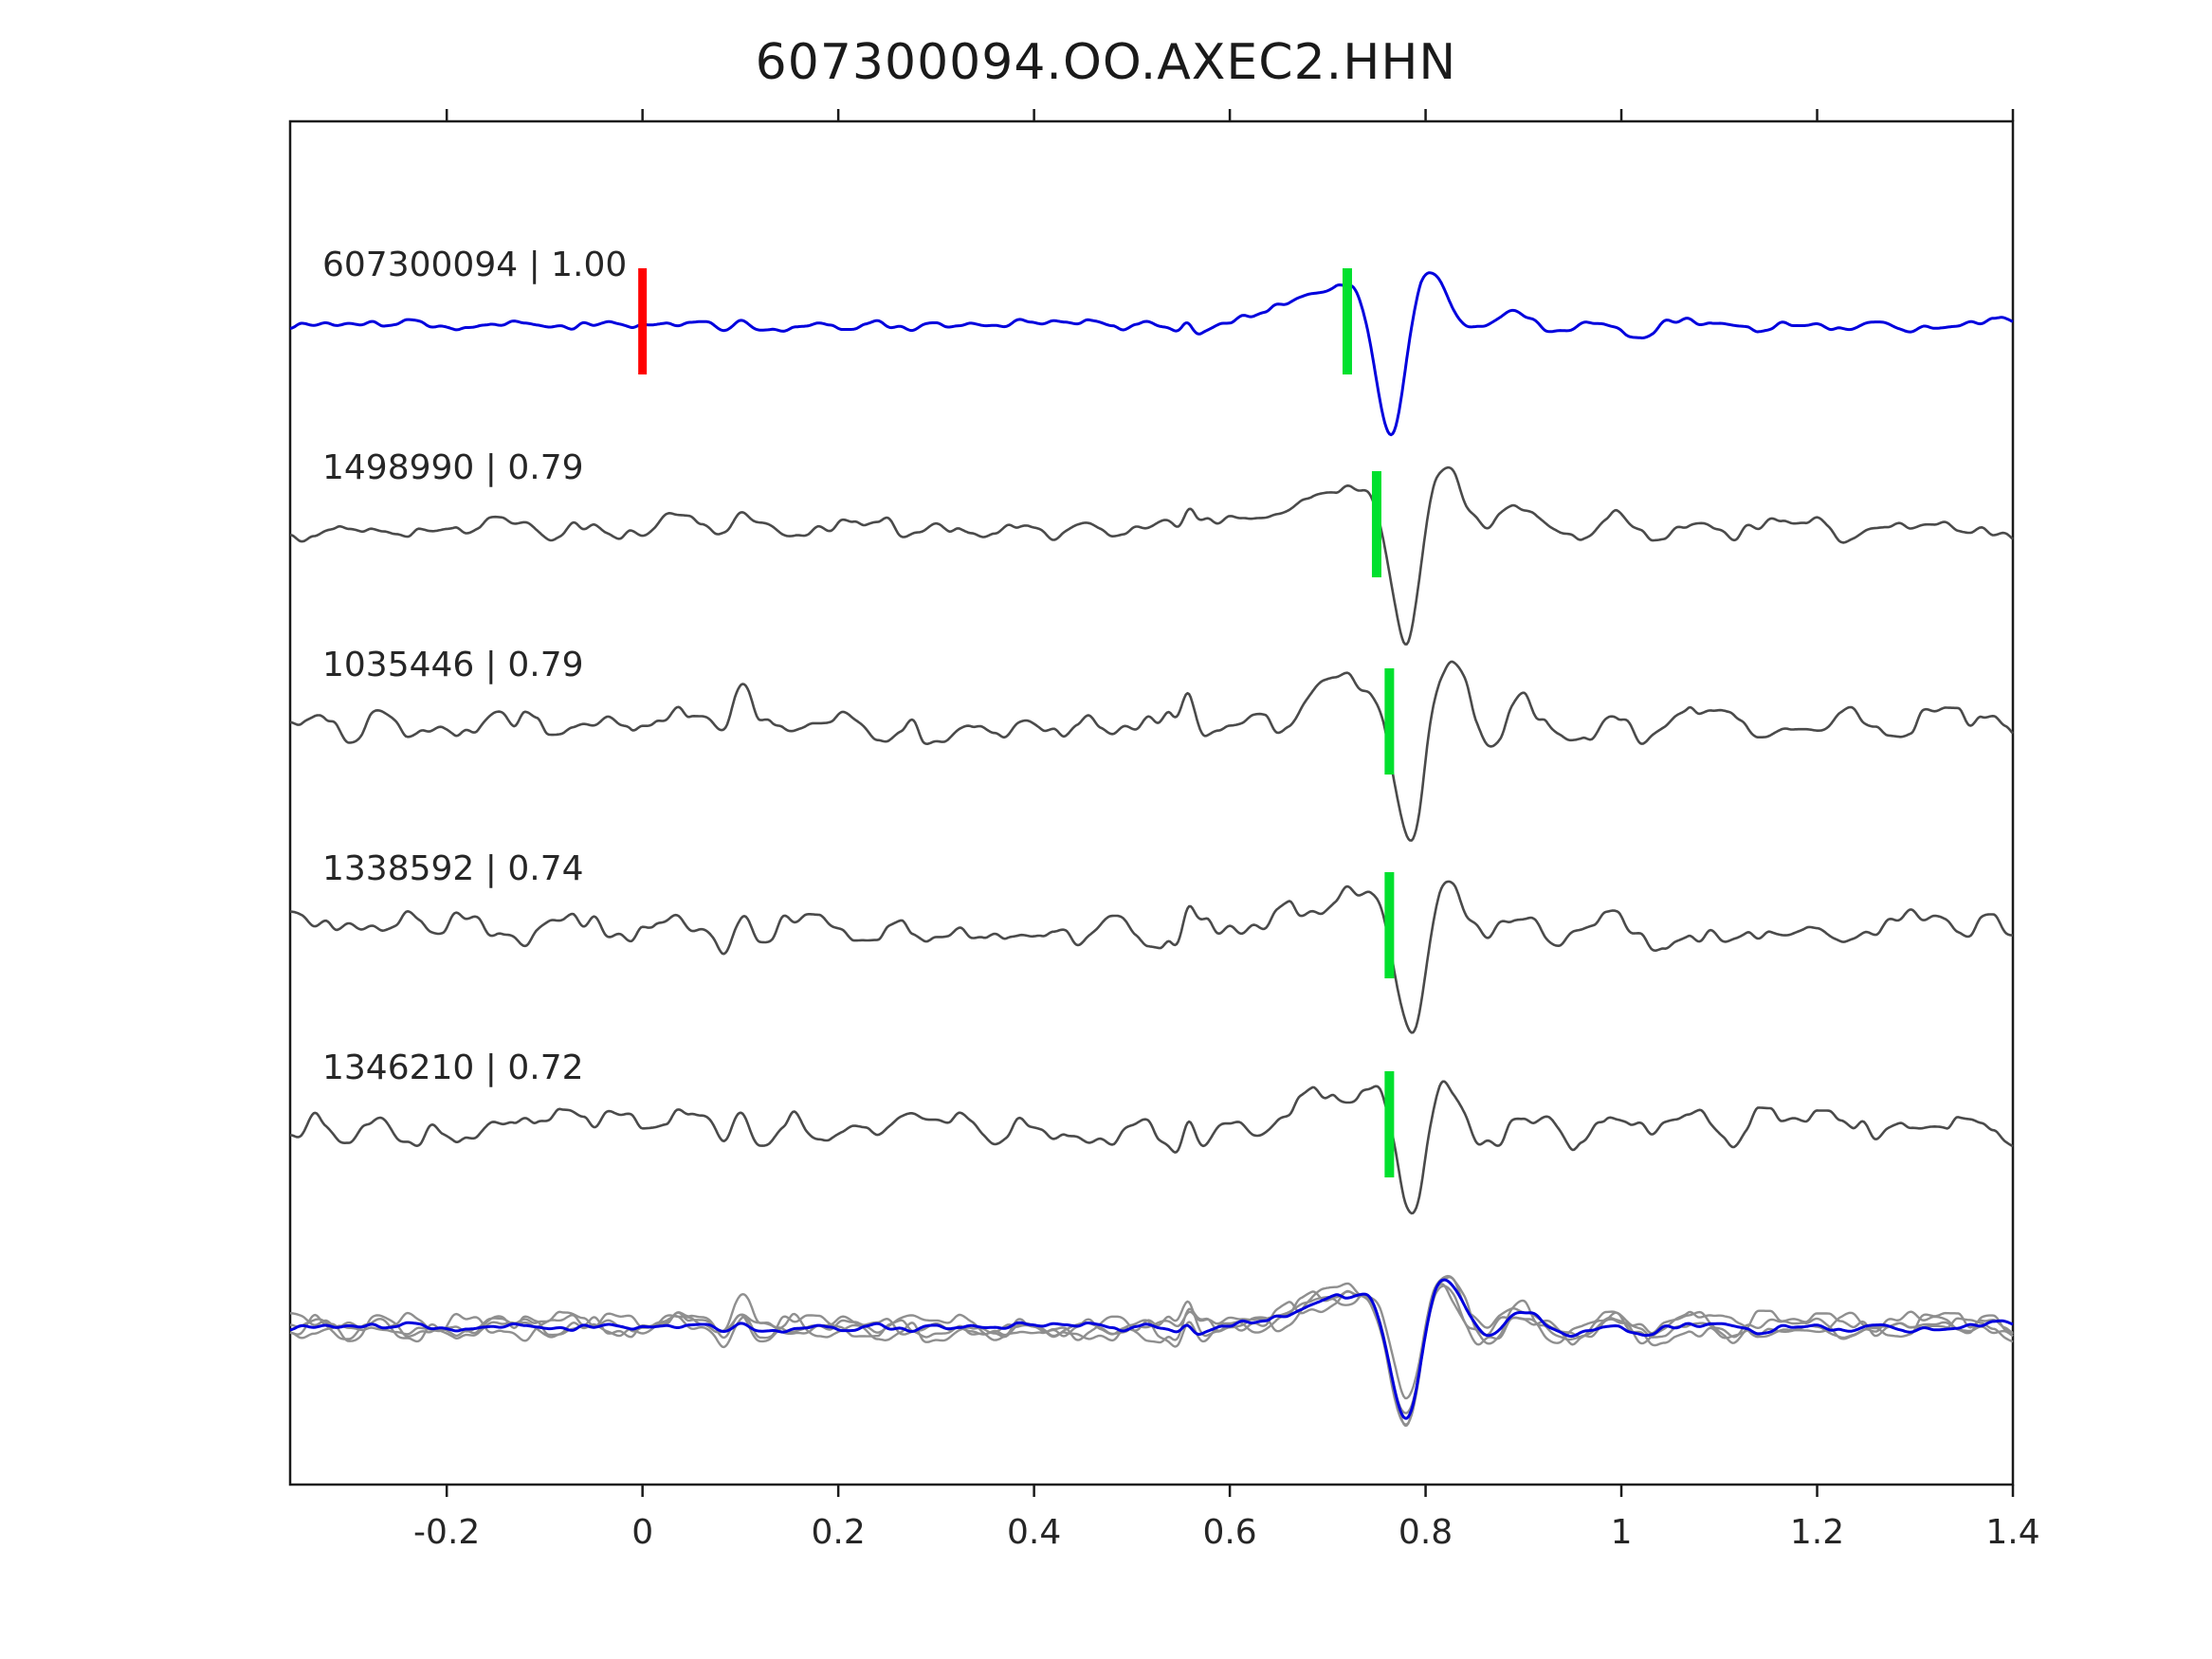 The width and height of the screenshot is (2212, 1659). Describe the element at coordinates (474, 265) in the screenshot. I see `trace-label: 607300094 | 1.00` at that location.